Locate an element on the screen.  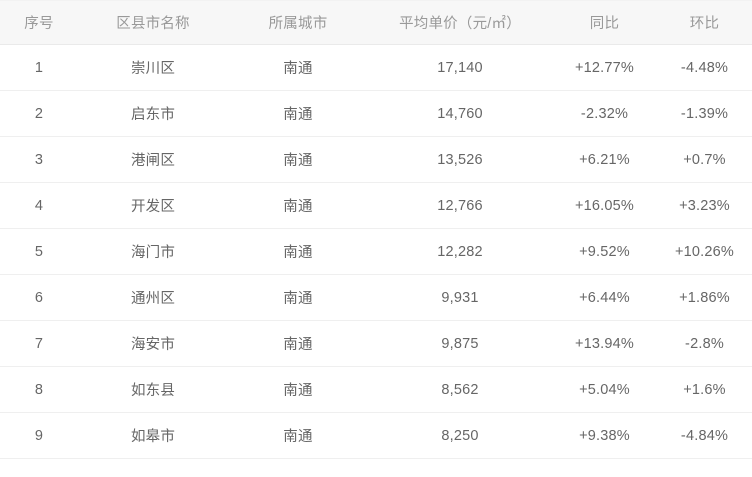
cell-average-price: 9,931 is located at coordinates (460, 297).